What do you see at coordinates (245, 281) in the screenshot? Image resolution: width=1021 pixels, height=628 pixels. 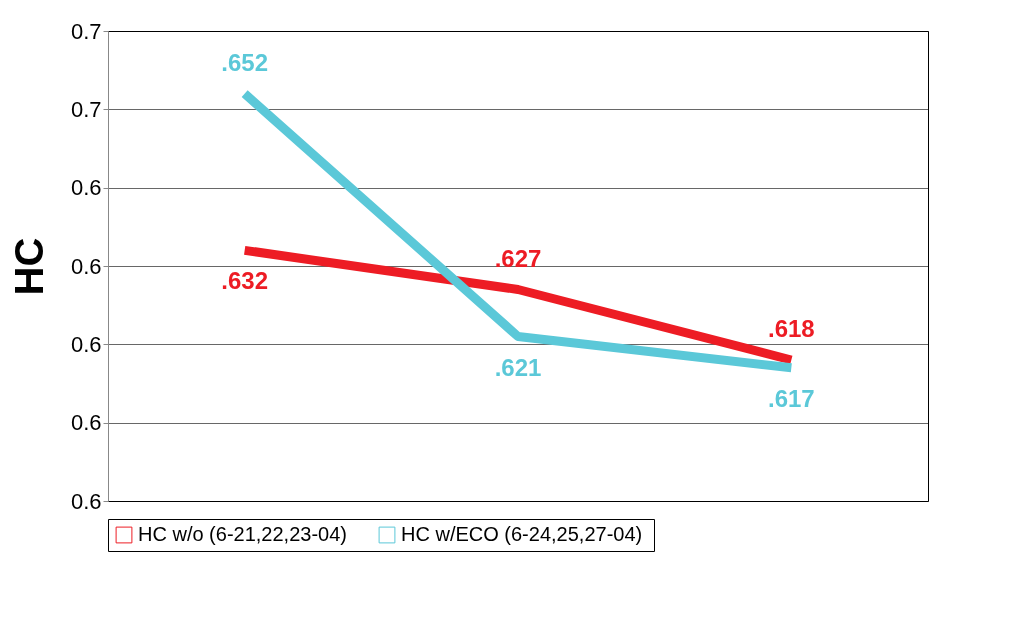 I see `data-label: .632` at bounding box center [245, 281].